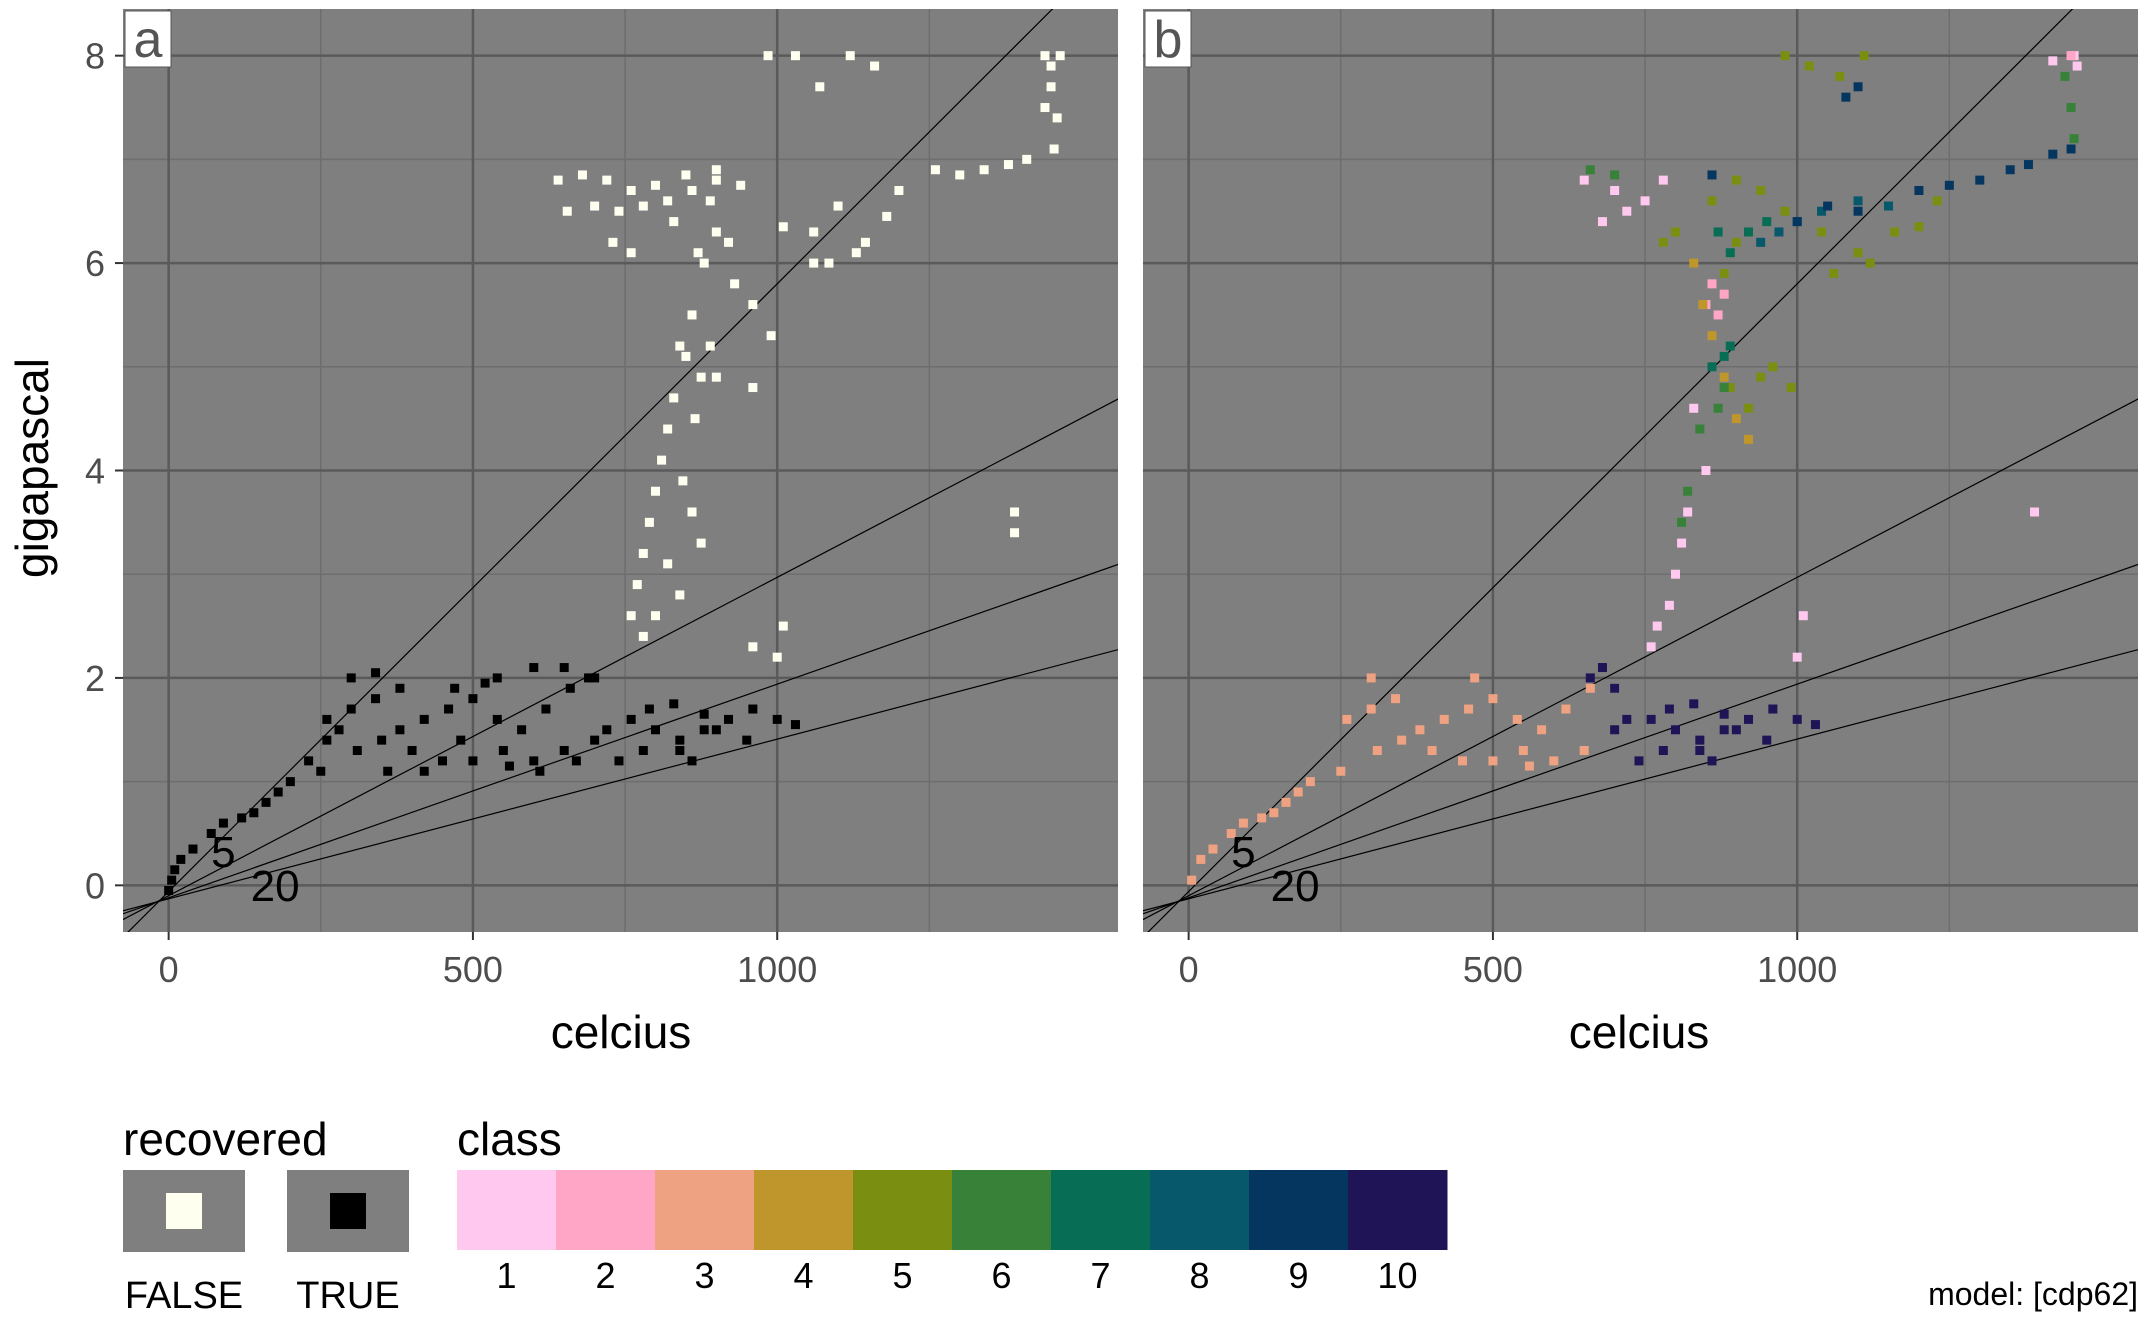 The height and width of the screenshot is (1320, 2145). Describe the element at coordinates (2033, 1294) in the screenshot. I see `model-caption: model: [cdp62]` at that location.